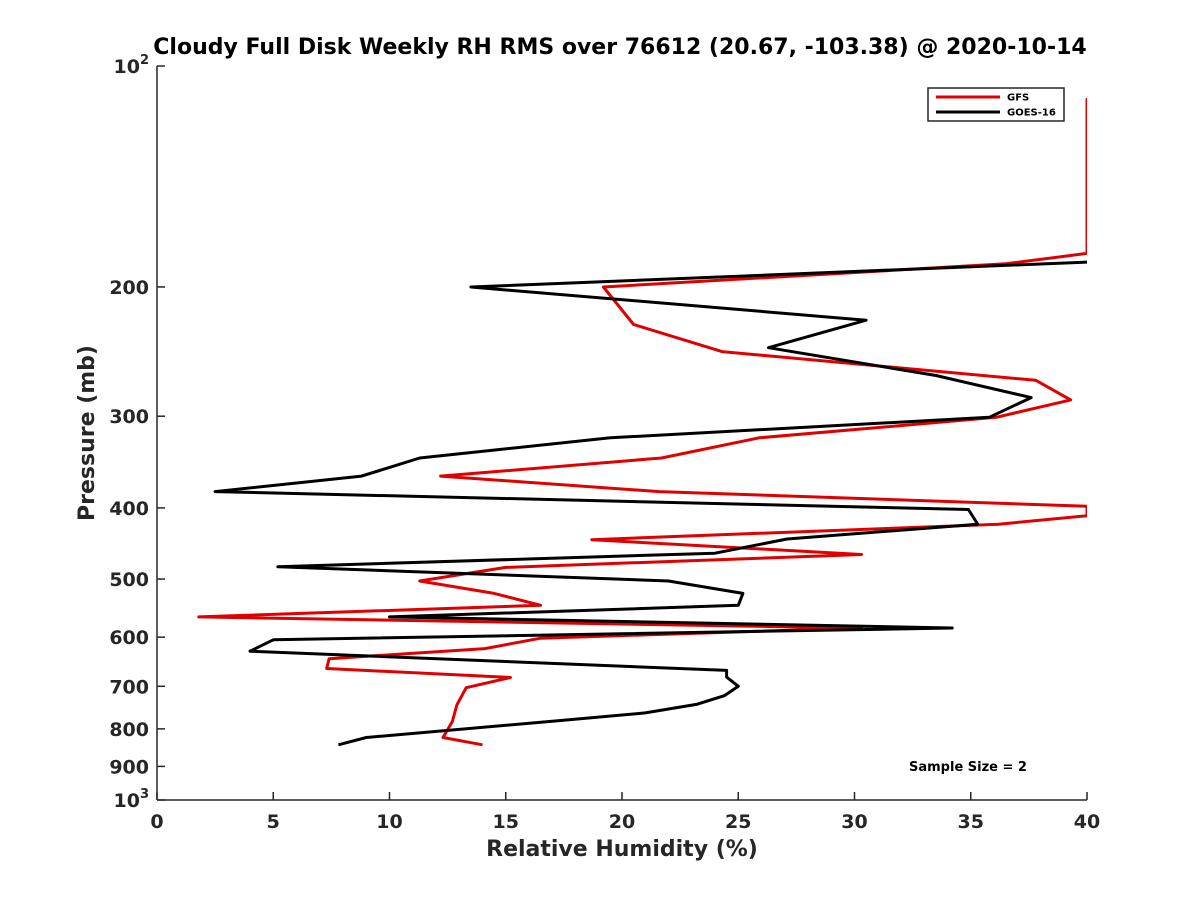 The image size is (1200, 900). Describe the element at coordinates (129, 638) in the screenshot. I see `y-tick-label: 600` at that location.